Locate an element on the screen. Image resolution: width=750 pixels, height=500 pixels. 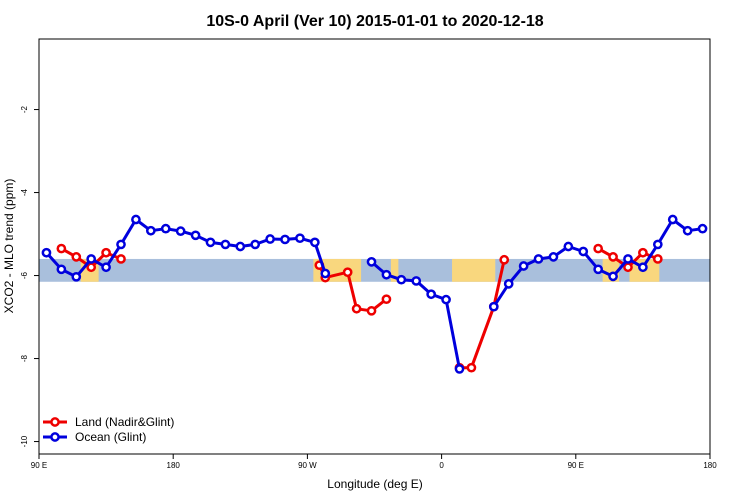
x-tick-label: 90 W is located at coordinates (307, 465).